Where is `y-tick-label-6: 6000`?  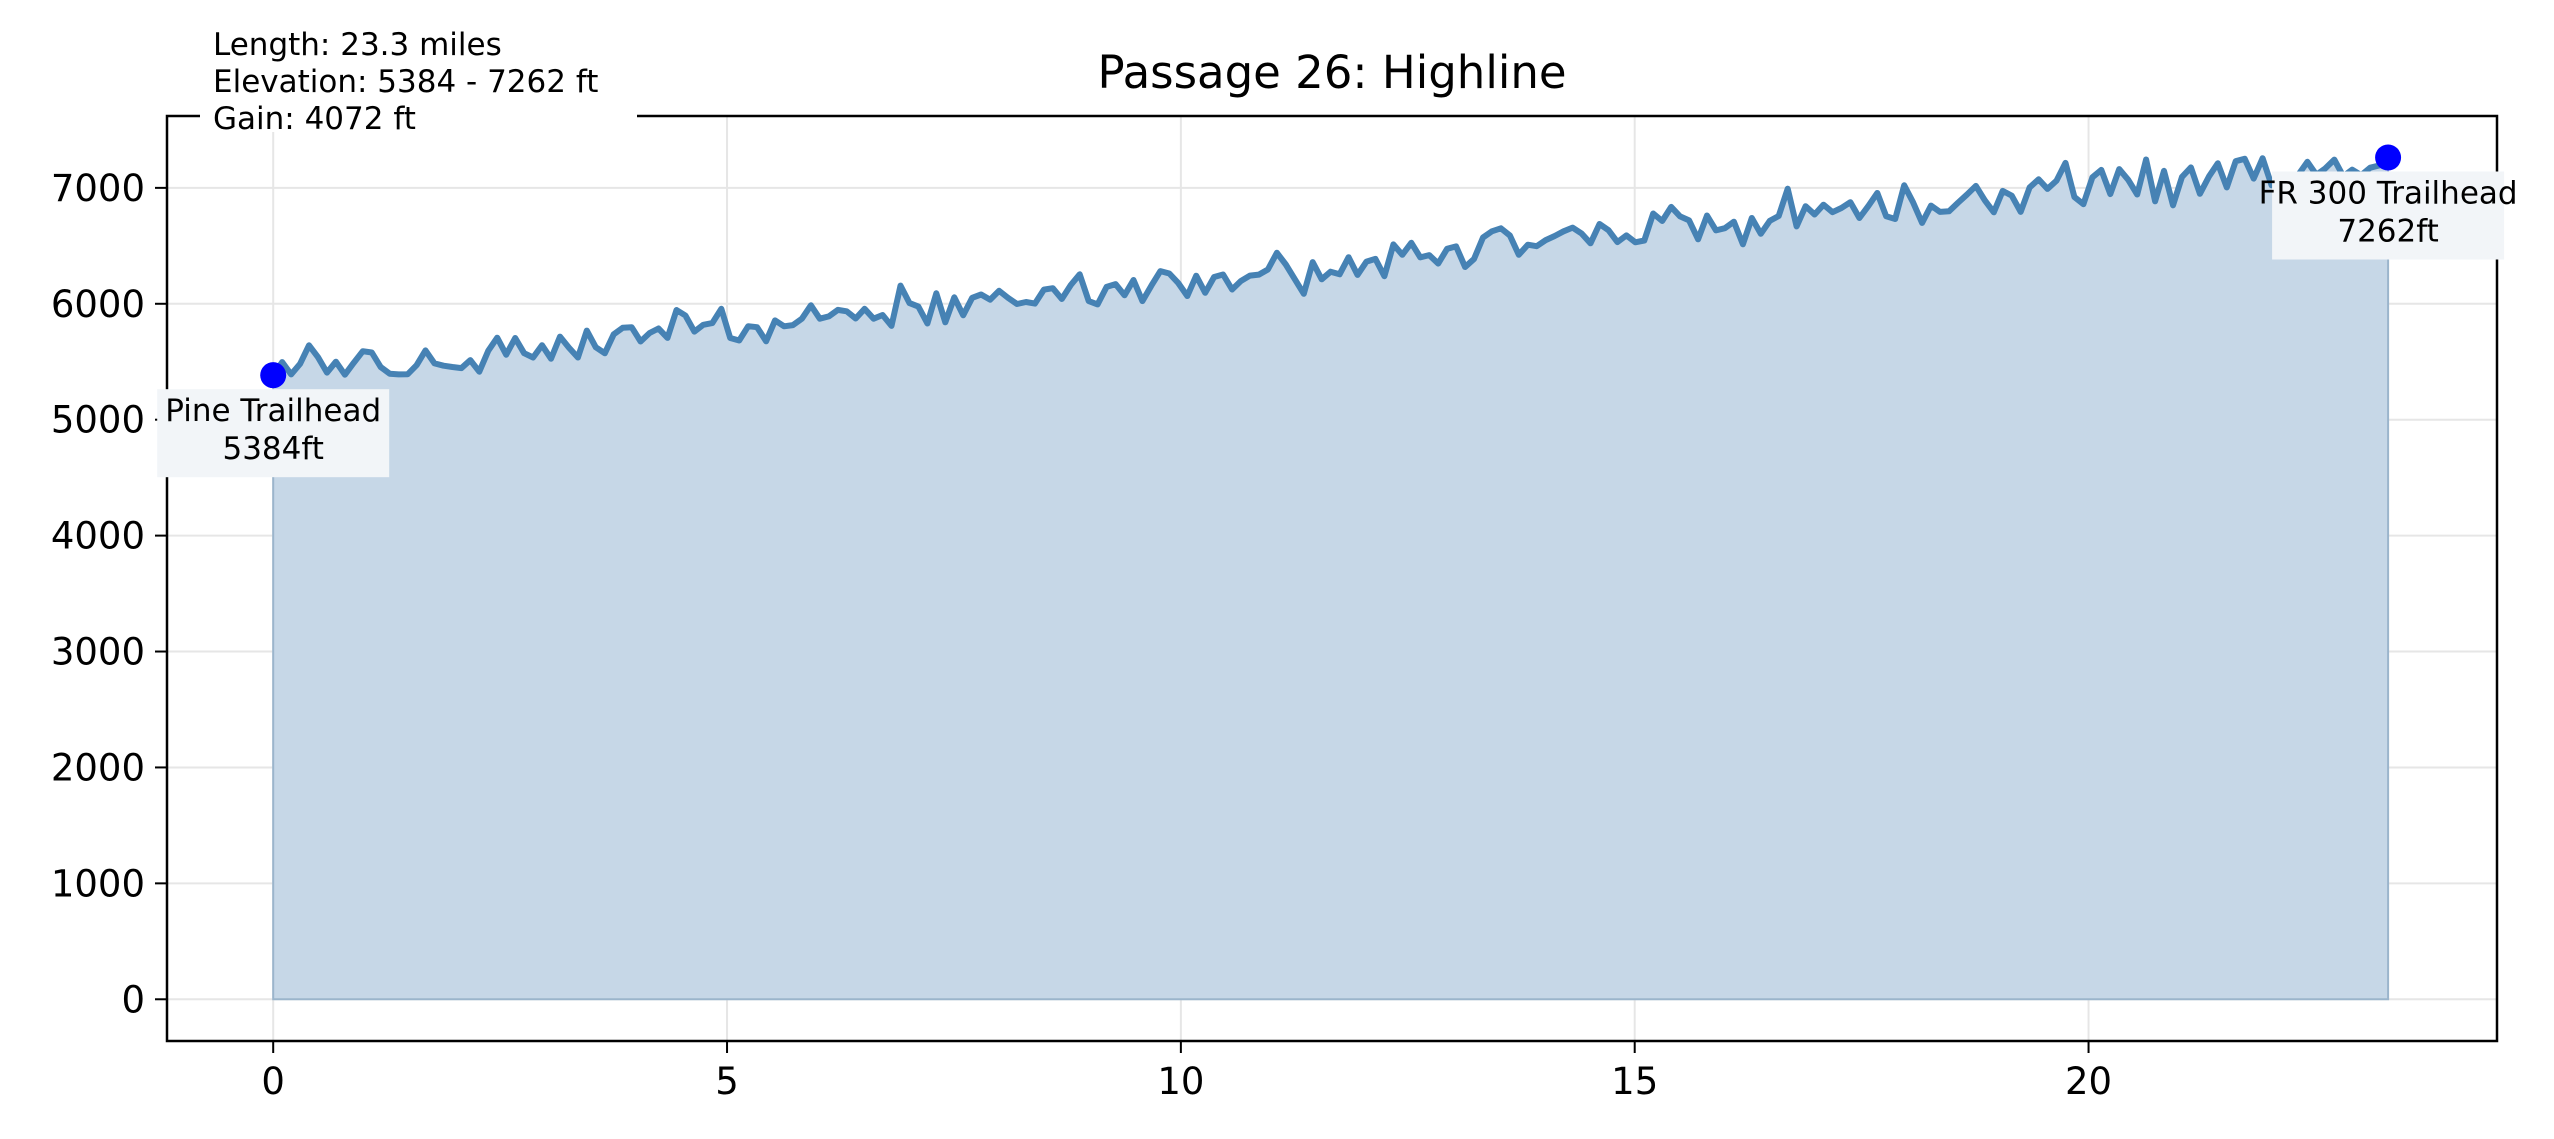
y-tick-label-6: 6000 is located at coordinates (98, 304).